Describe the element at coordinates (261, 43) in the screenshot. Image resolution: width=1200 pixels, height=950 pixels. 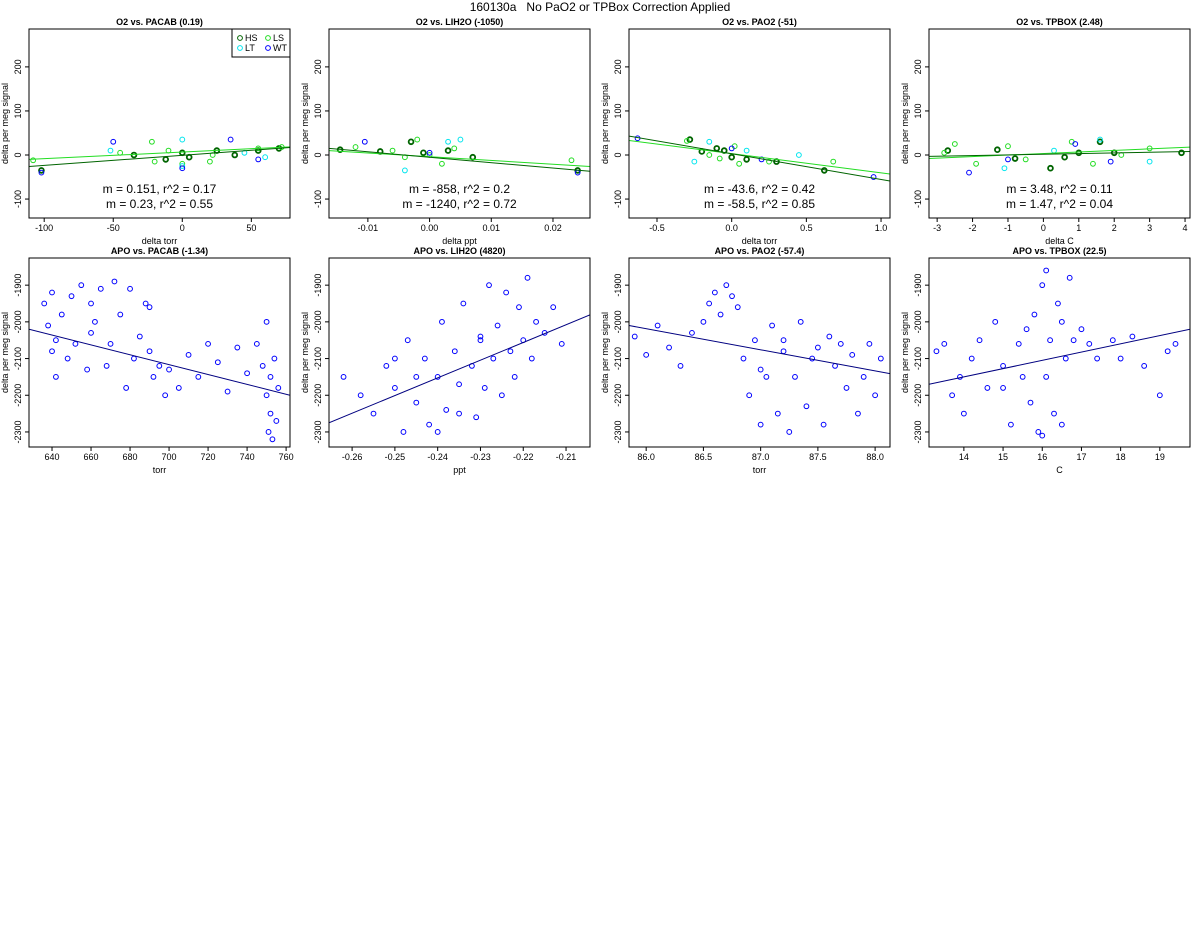
I see `legend-box` at that location.